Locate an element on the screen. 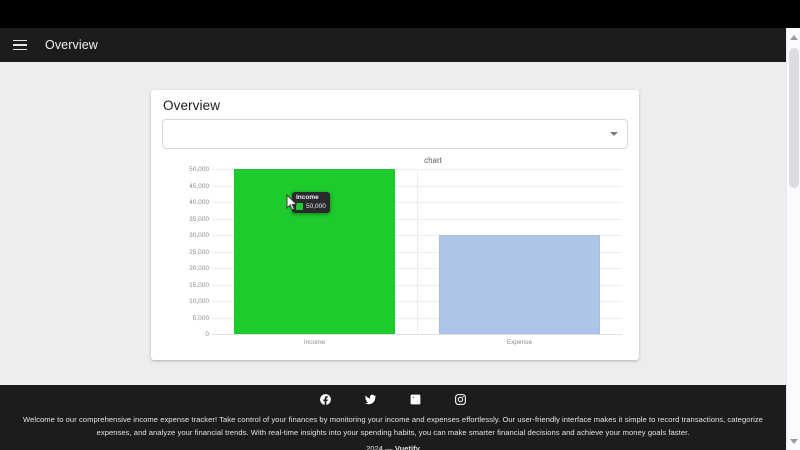 The image size is (800, 450). chart-x-tick-label: Income is located at coordinates (314, 342).